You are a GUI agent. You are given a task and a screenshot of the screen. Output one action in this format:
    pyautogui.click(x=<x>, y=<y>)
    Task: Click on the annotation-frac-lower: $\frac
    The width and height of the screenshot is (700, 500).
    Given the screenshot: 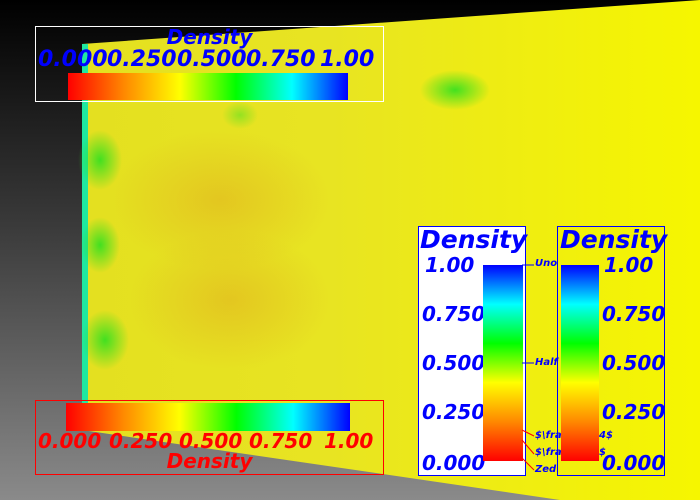 What is the action you would take?
    pyautogui.click(x=551, y=452)
    